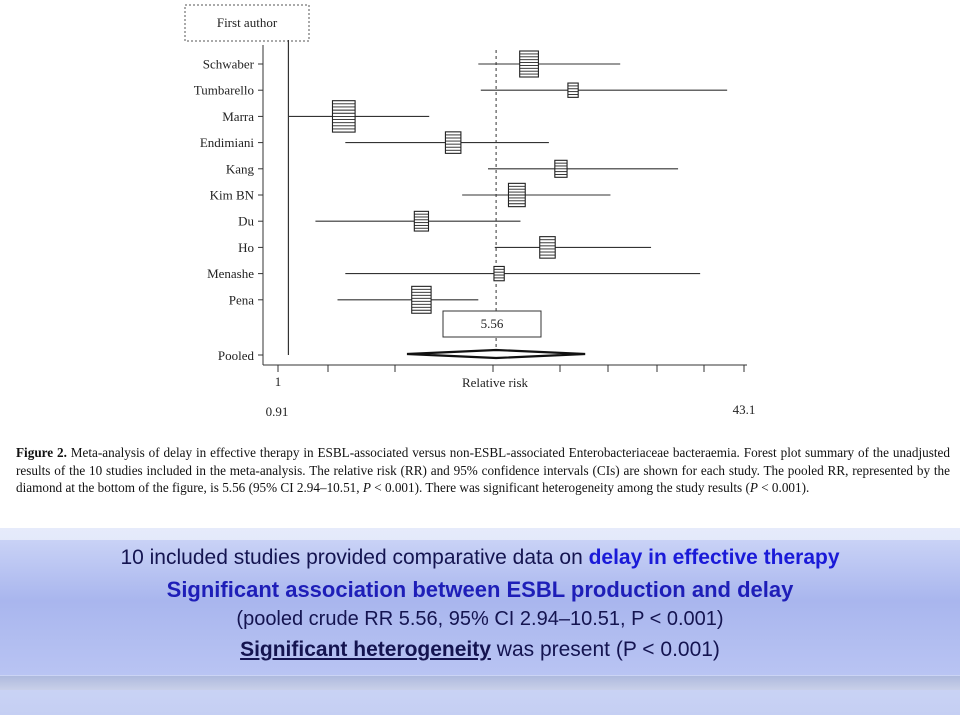 Image resolution: width=960 pixels, height=715 pixels. Describe the element at coordinates (277, 411) in the screenshot. I see `x-axis-min: 0.91` at that location.